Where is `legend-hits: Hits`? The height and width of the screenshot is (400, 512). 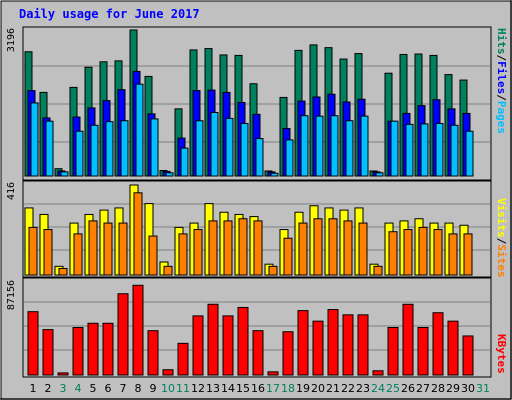 legend-hits: Hits is located at coordinates (501, 41).